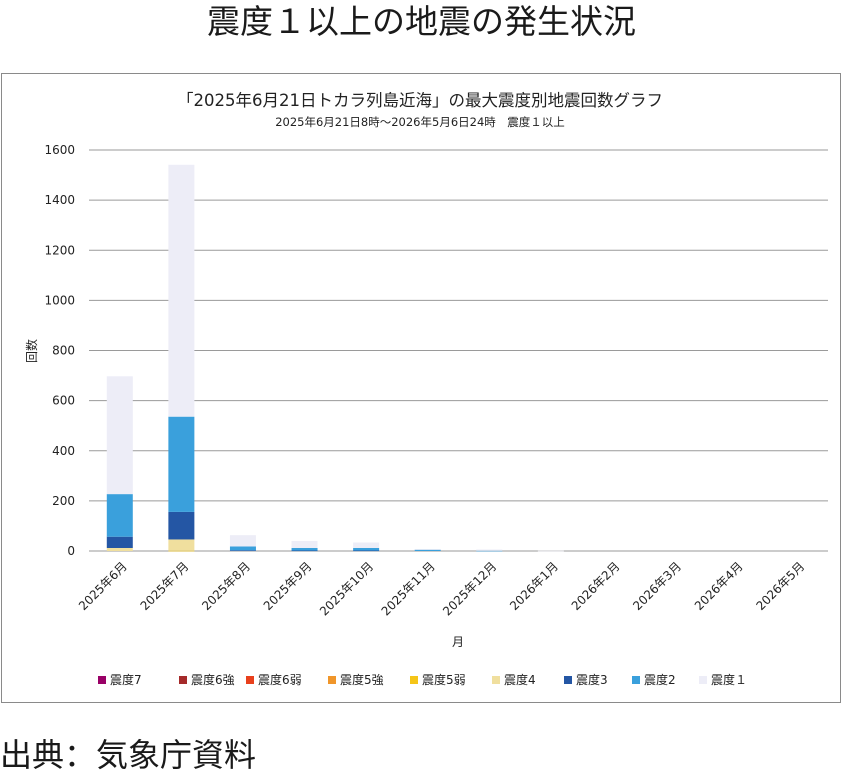  I want to click on page-title: 震度１以上の地震の発生状況, so click(421, 21).